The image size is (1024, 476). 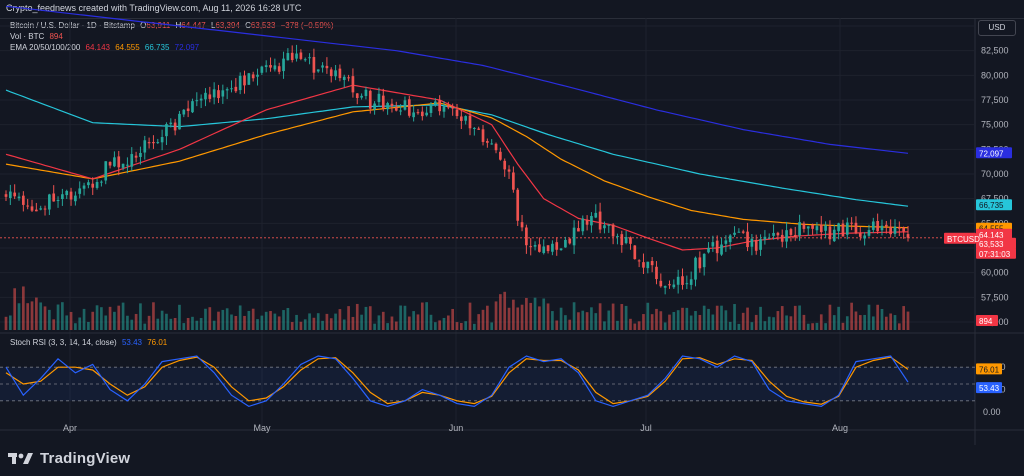 I want to click on label-ema100-bg, so click(x=994, y=205).